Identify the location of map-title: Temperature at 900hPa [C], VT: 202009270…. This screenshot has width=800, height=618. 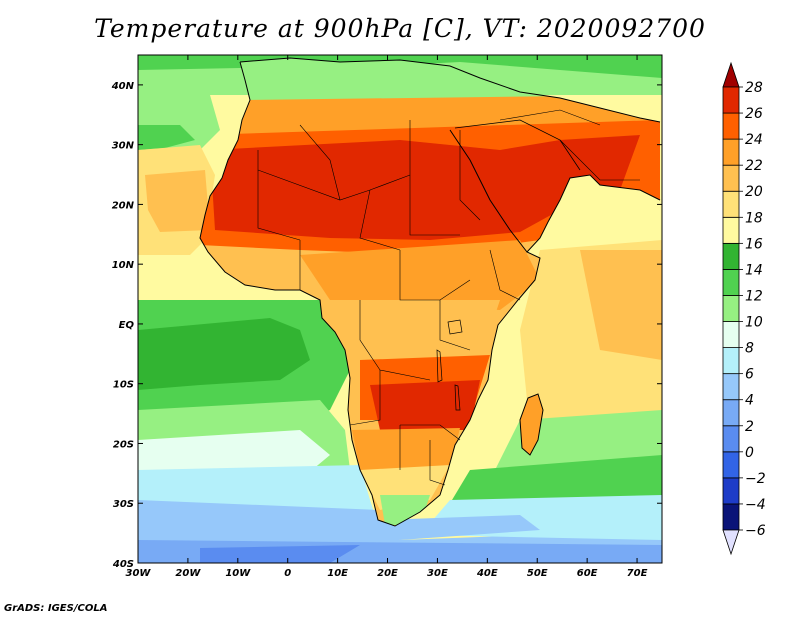
(400, 28).